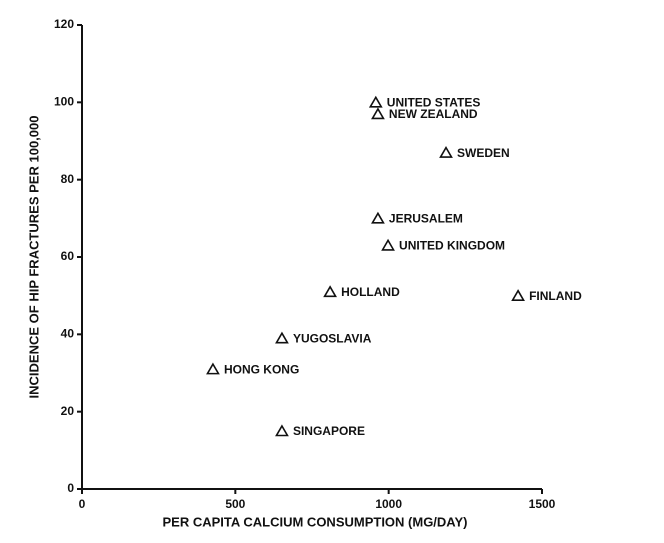  What do you see at coordinates (434, 103) in the screenshot?
I see `point-label: UNITED STATES` at bounding box center [434, 103].